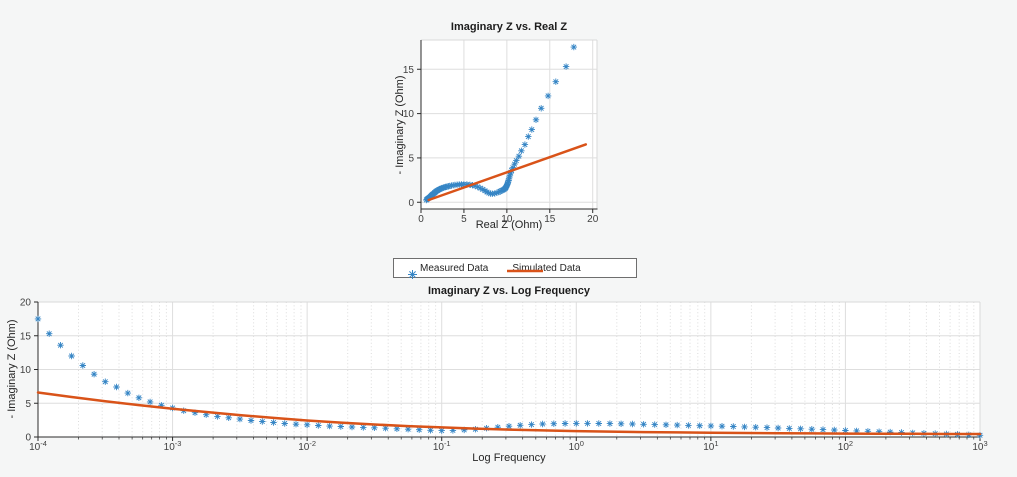 Image resolution: width=1017 pixels, height=477 pixels. What do you see at coordinates (576, 446) in the screenshot?
I see `svg-text: 10⁰` at bounding box center [576, 446].